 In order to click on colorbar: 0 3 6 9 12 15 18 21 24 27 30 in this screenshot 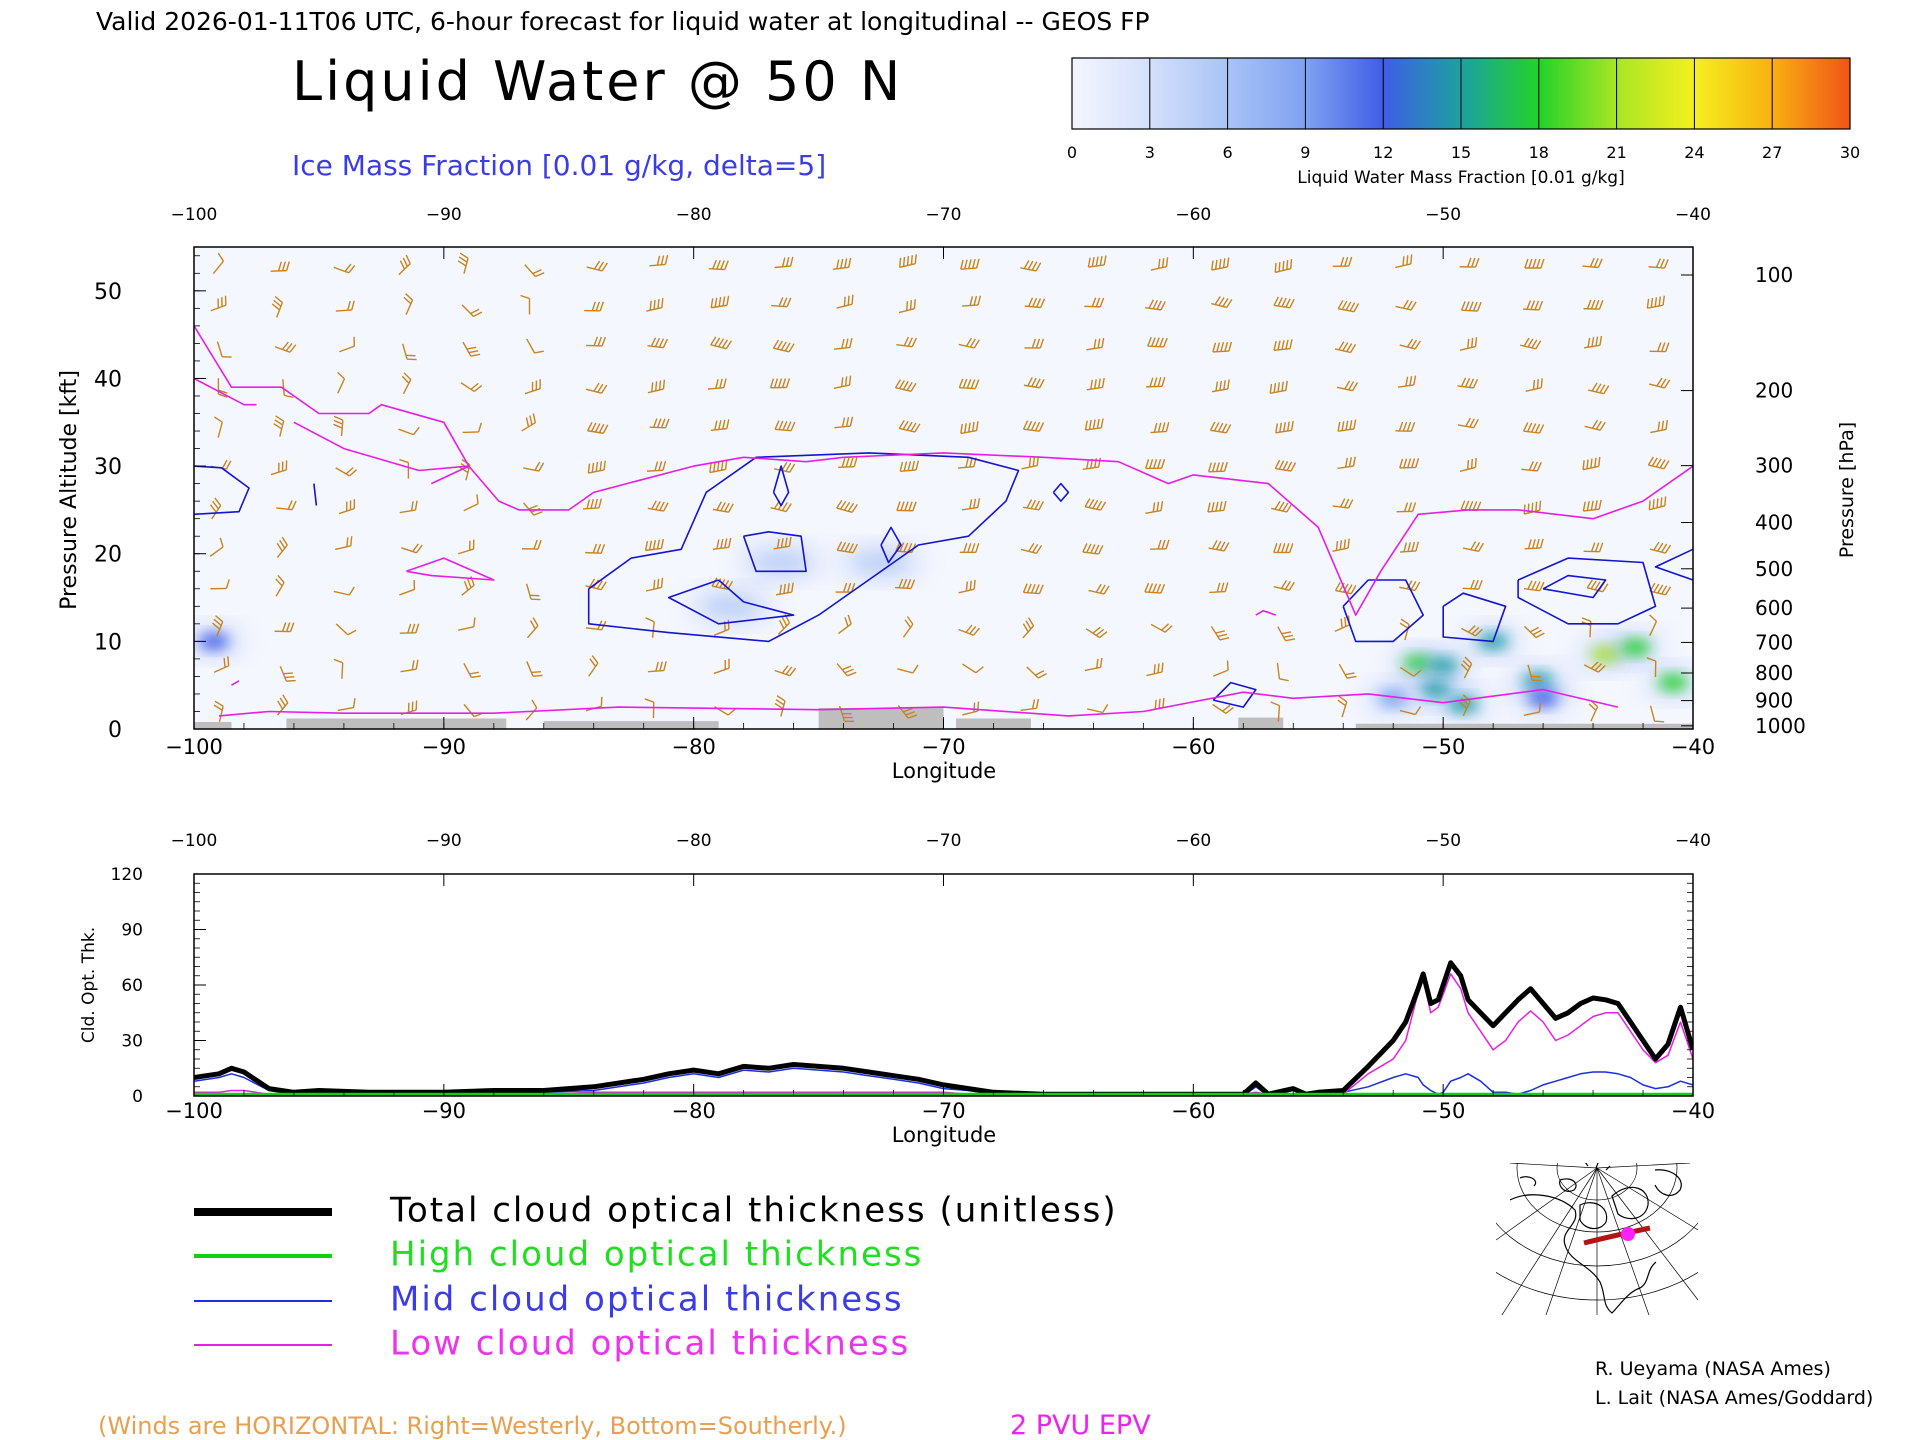, I will do `click(1463, 109)`.